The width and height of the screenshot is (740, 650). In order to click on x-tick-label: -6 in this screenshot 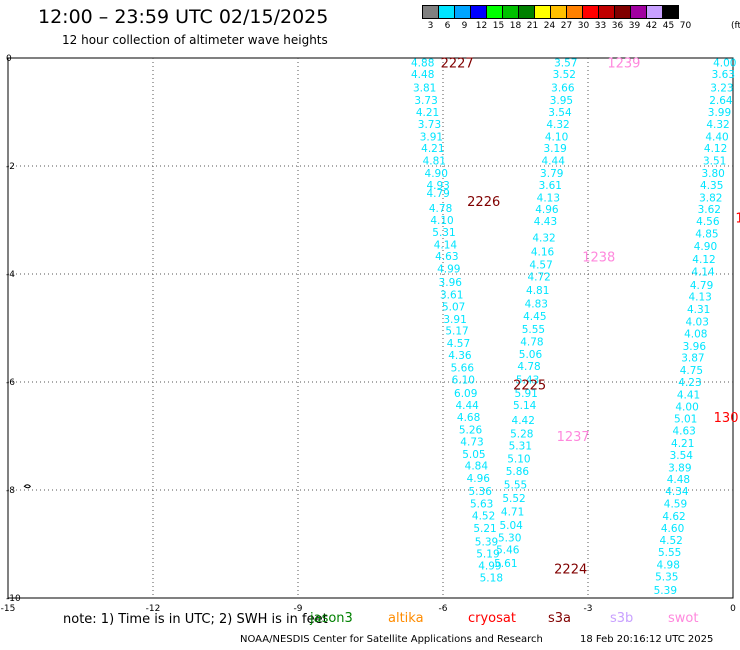, I will do `click(443, 609)`.